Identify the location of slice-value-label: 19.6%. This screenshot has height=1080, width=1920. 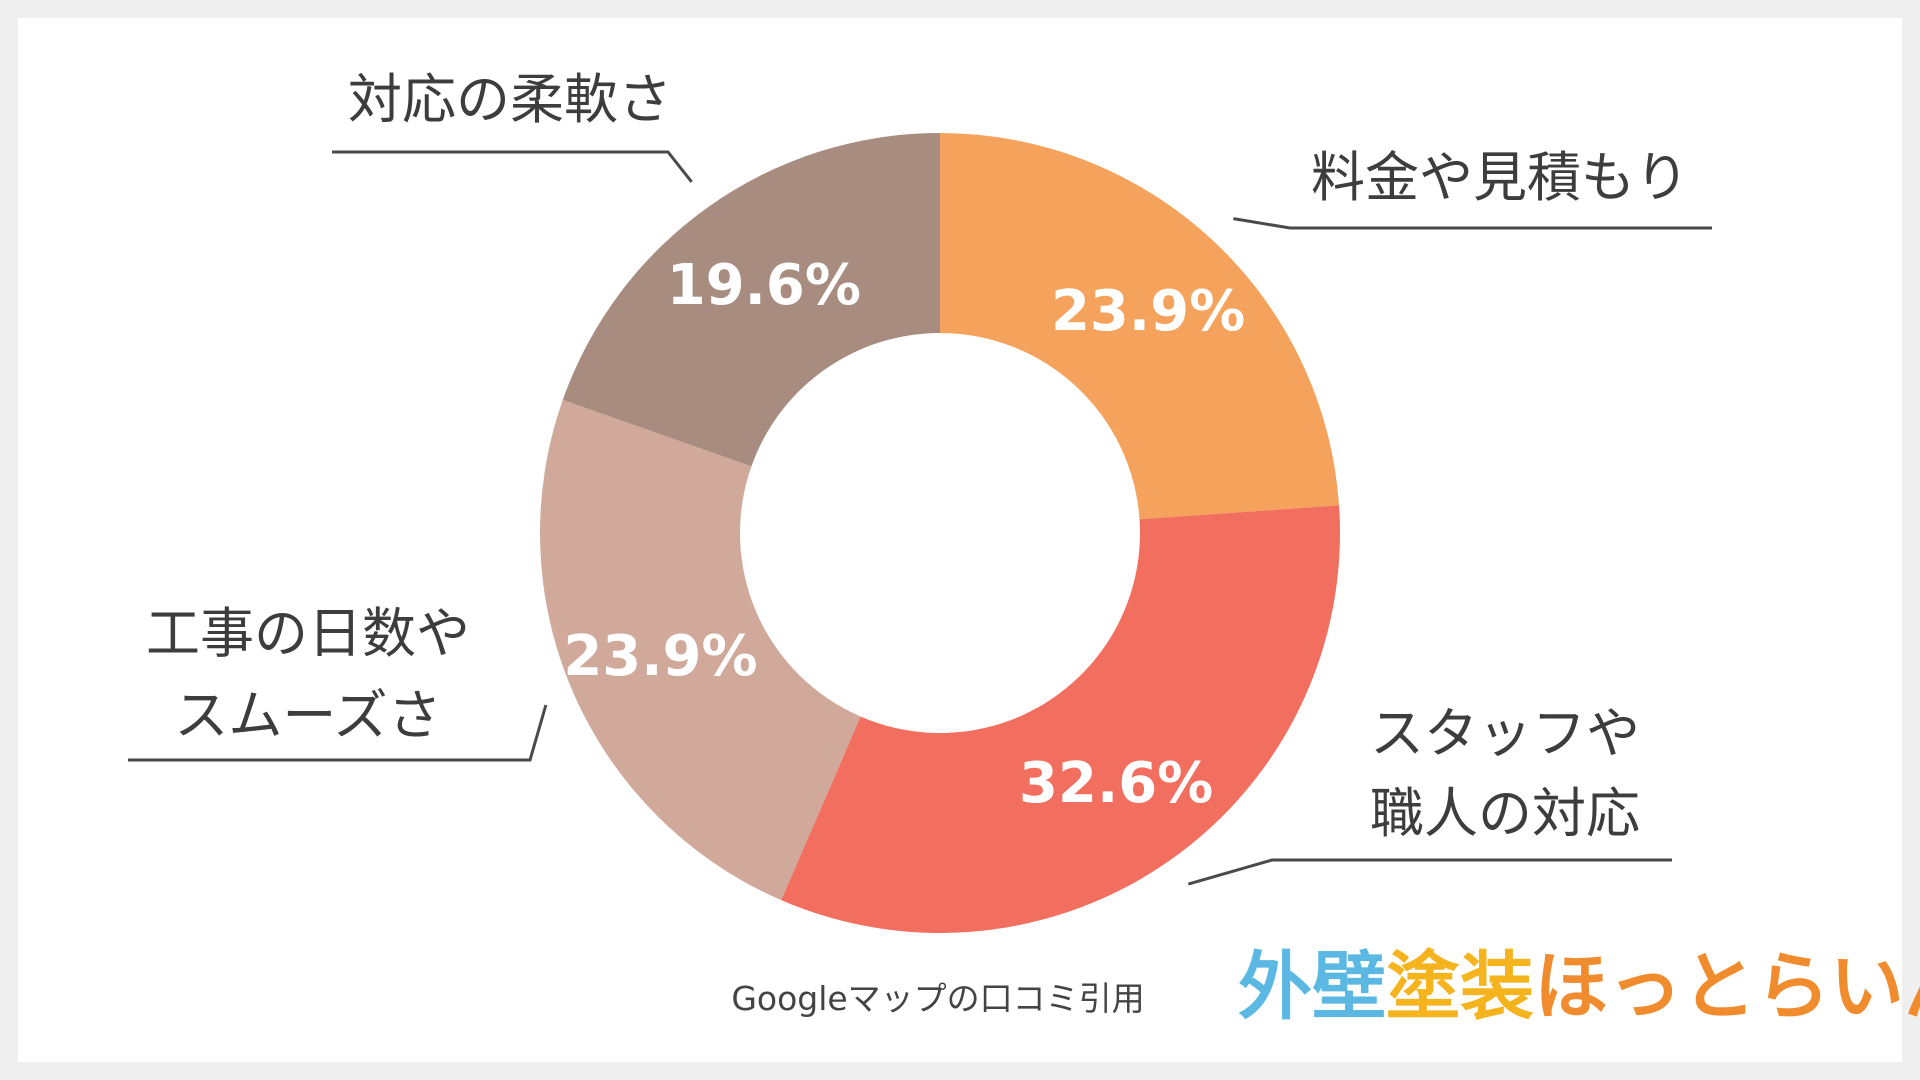
(764, 285).